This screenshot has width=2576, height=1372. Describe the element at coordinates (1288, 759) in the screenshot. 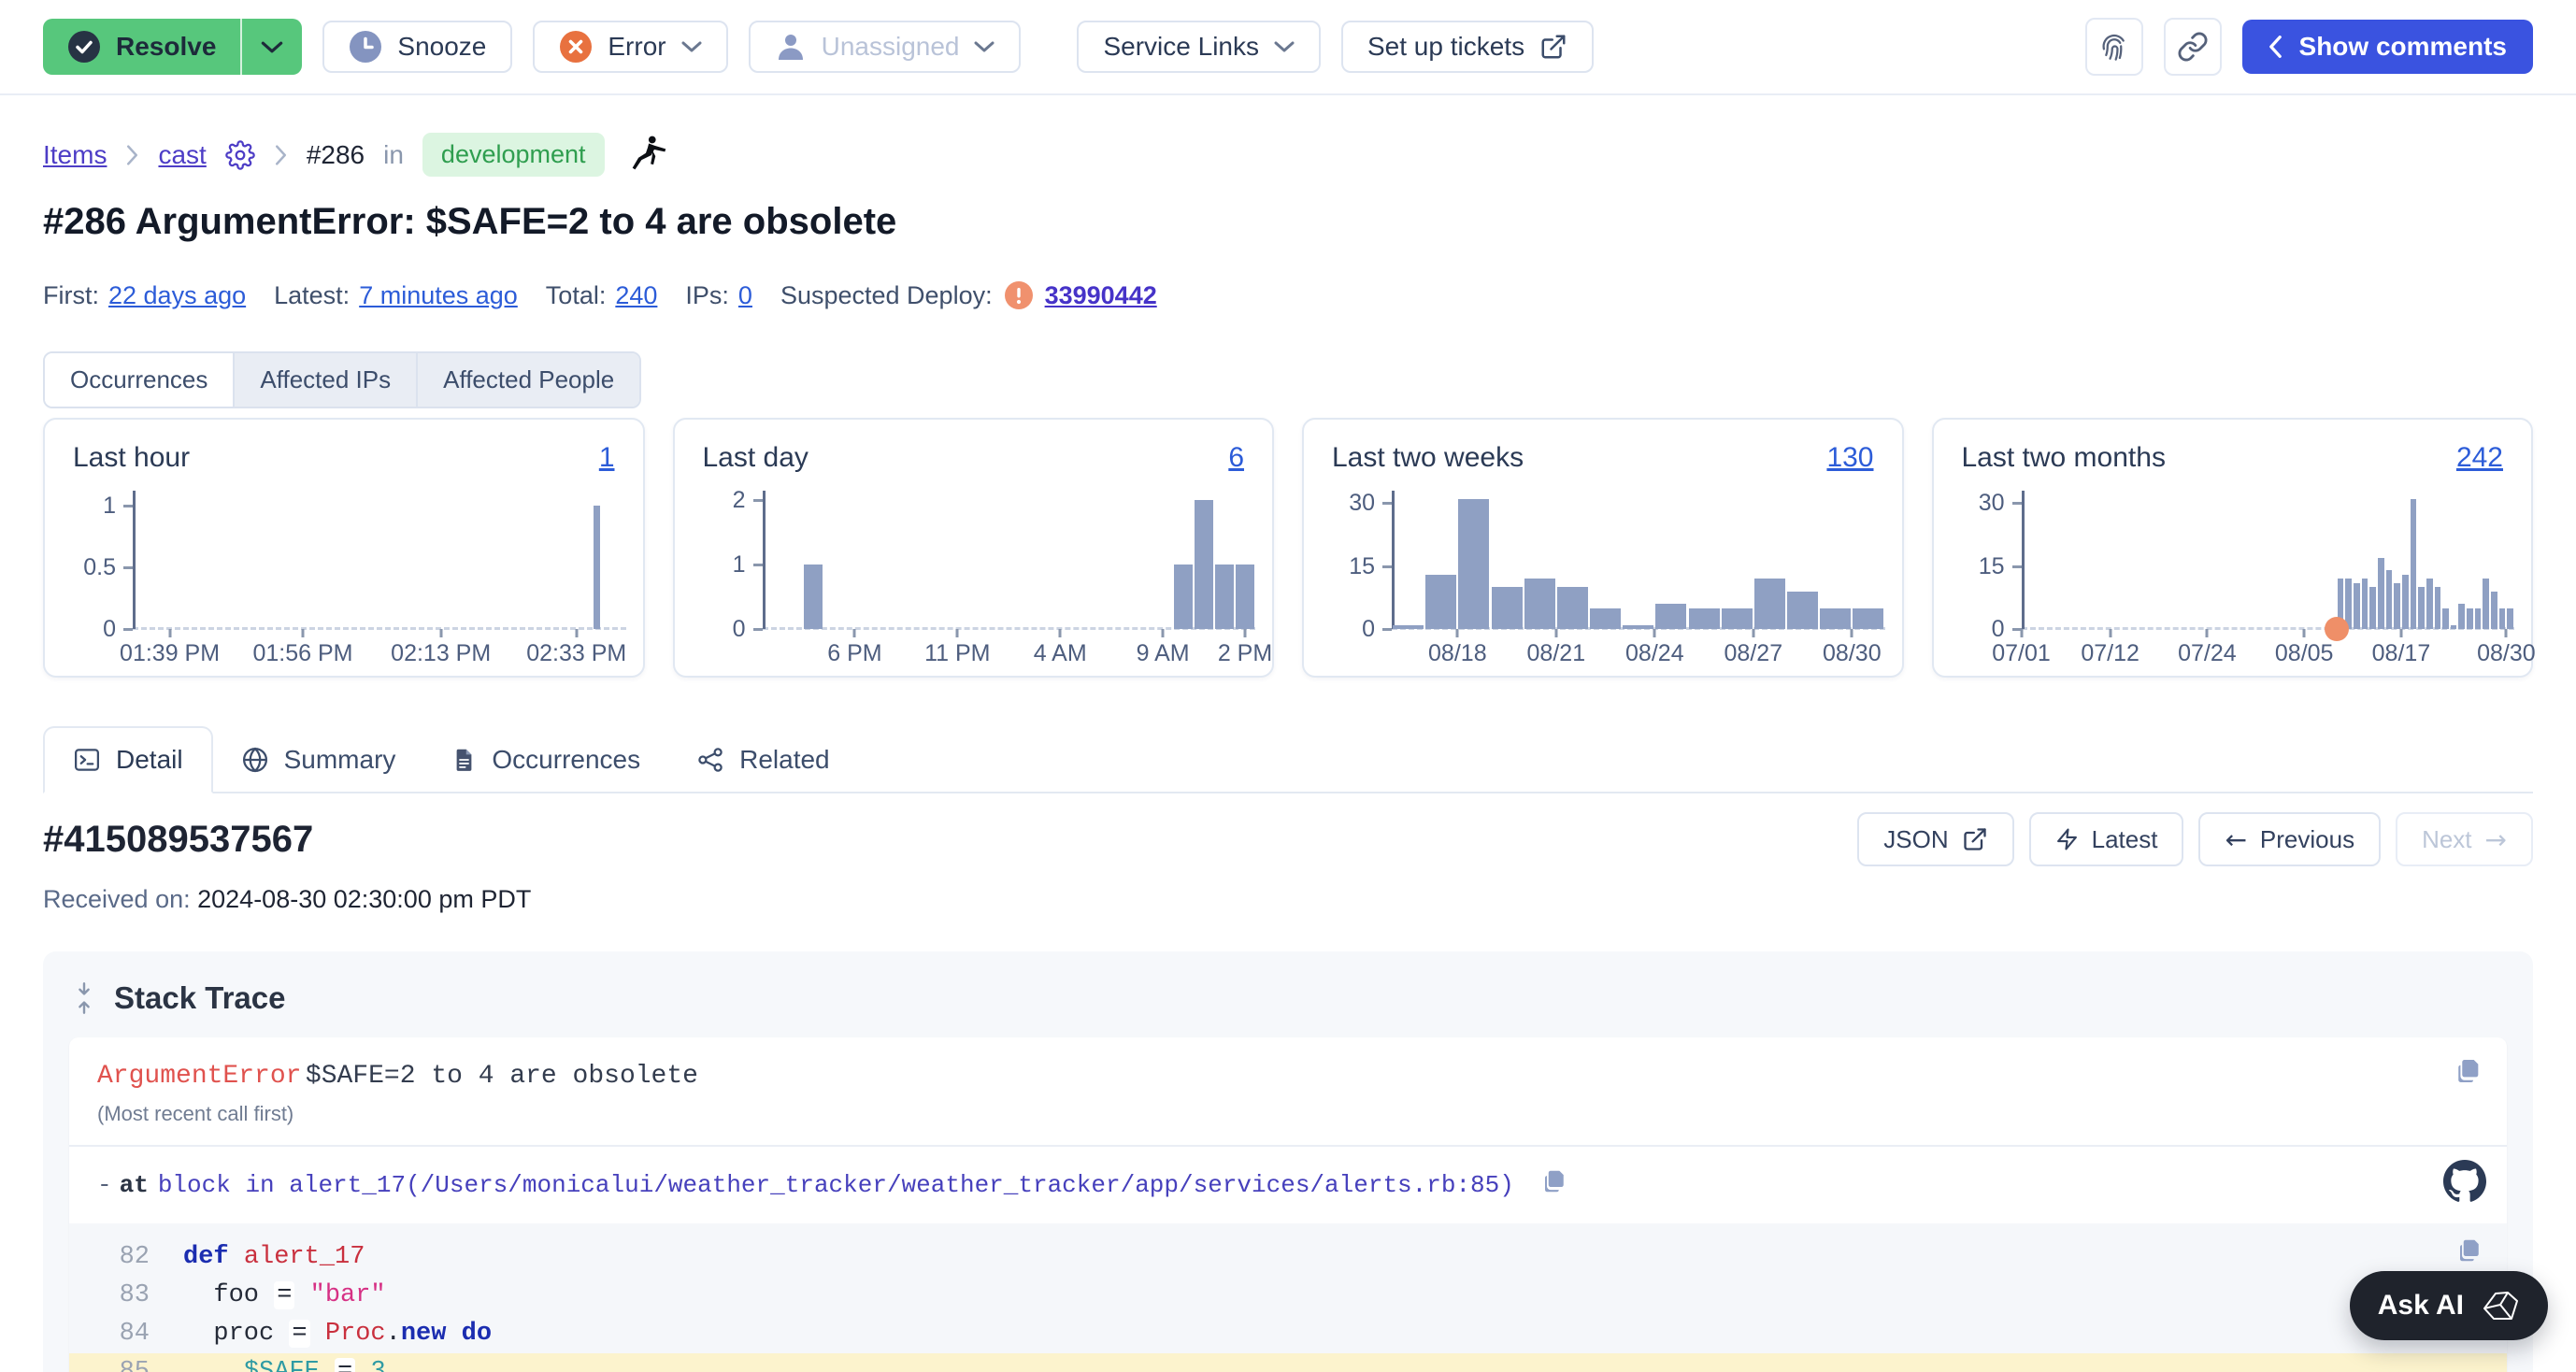

I see `detail-tab-bar: Detail Summary Occurrences Related` at that location.